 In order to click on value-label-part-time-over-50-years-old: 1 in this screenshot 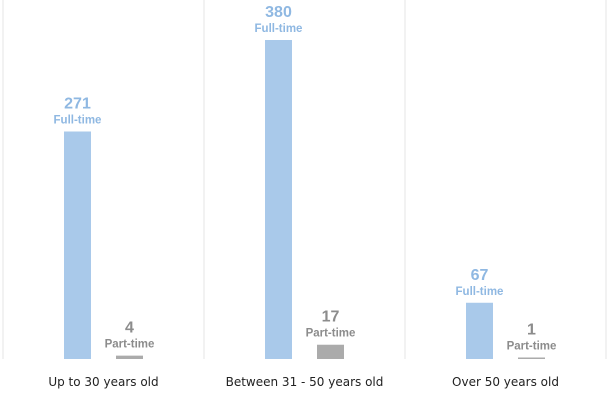, I will do `click(531, 330)`.